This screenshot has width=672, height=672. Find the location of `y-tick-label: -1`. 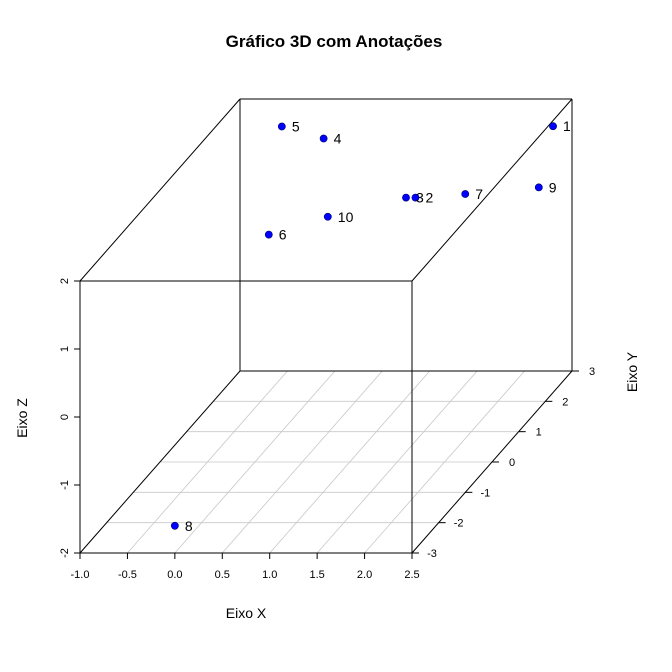

y-tick-label: -1 is located at coordinates (485, 493).